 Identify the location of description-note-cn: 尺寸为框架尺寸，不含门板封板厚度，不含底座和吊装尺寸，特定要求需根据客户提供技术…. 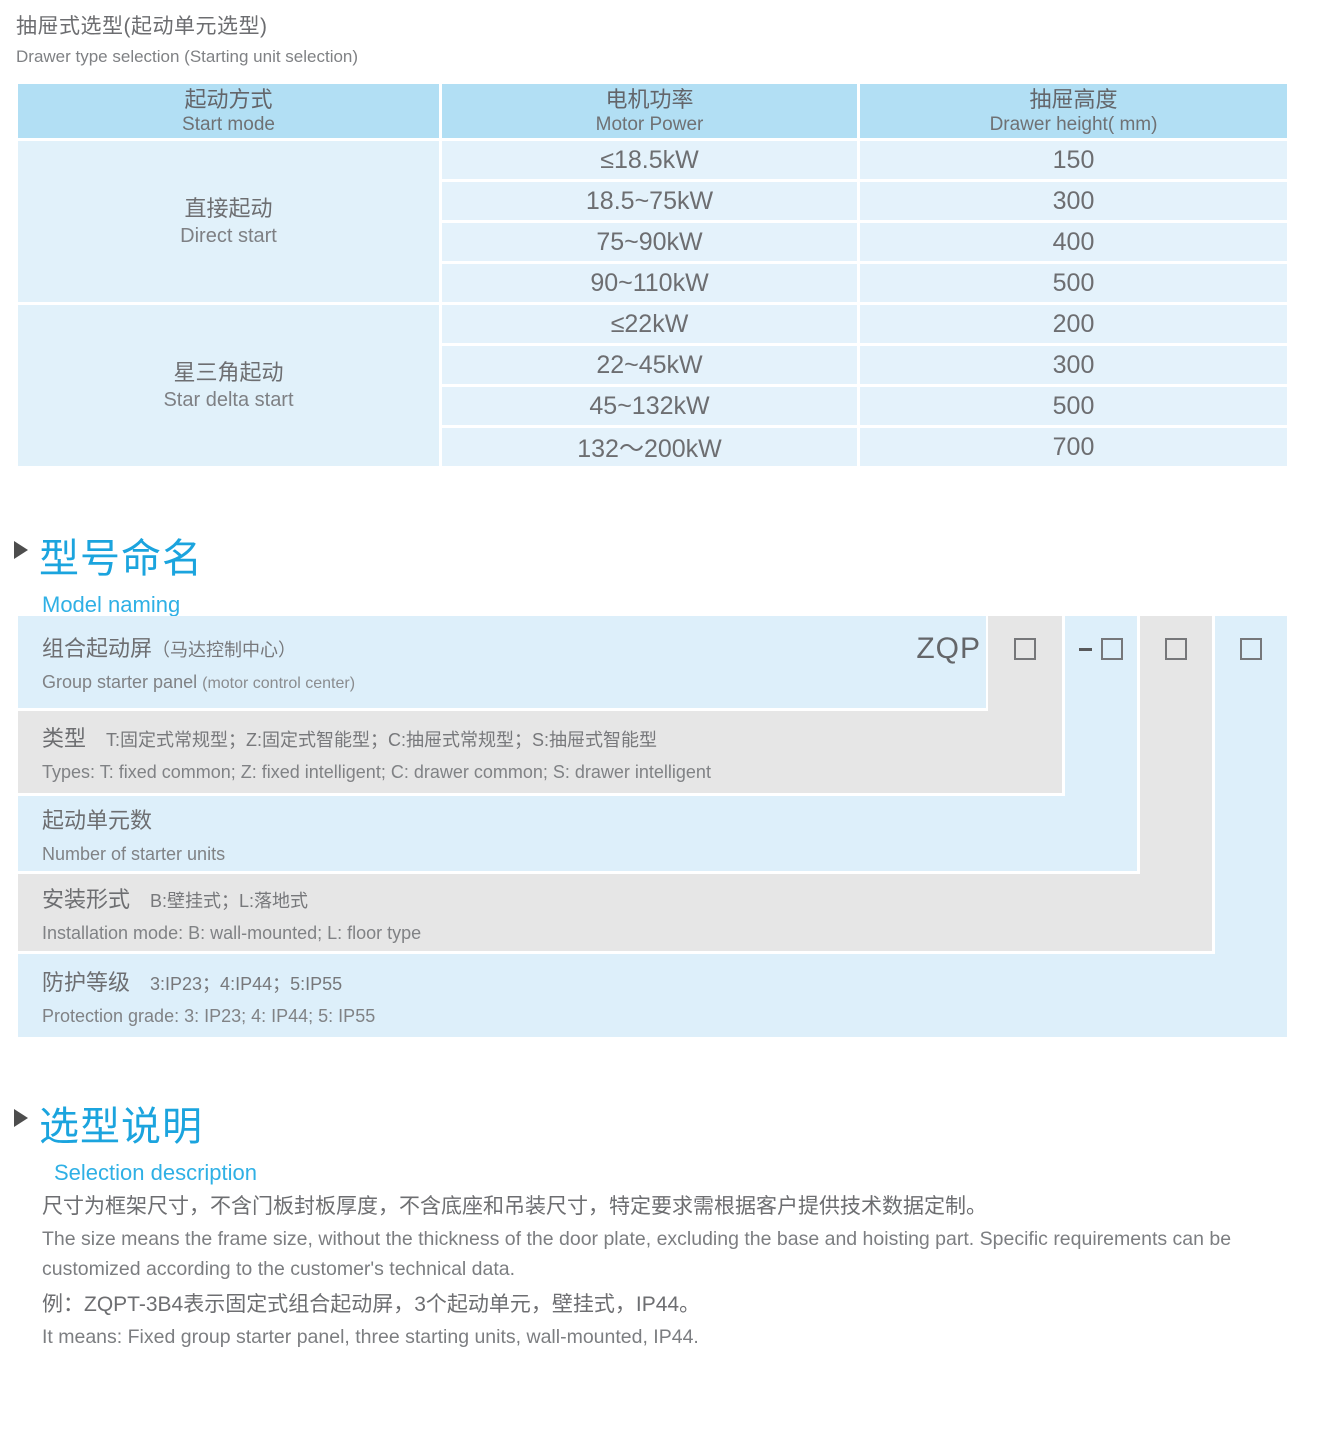
(514, 1206).